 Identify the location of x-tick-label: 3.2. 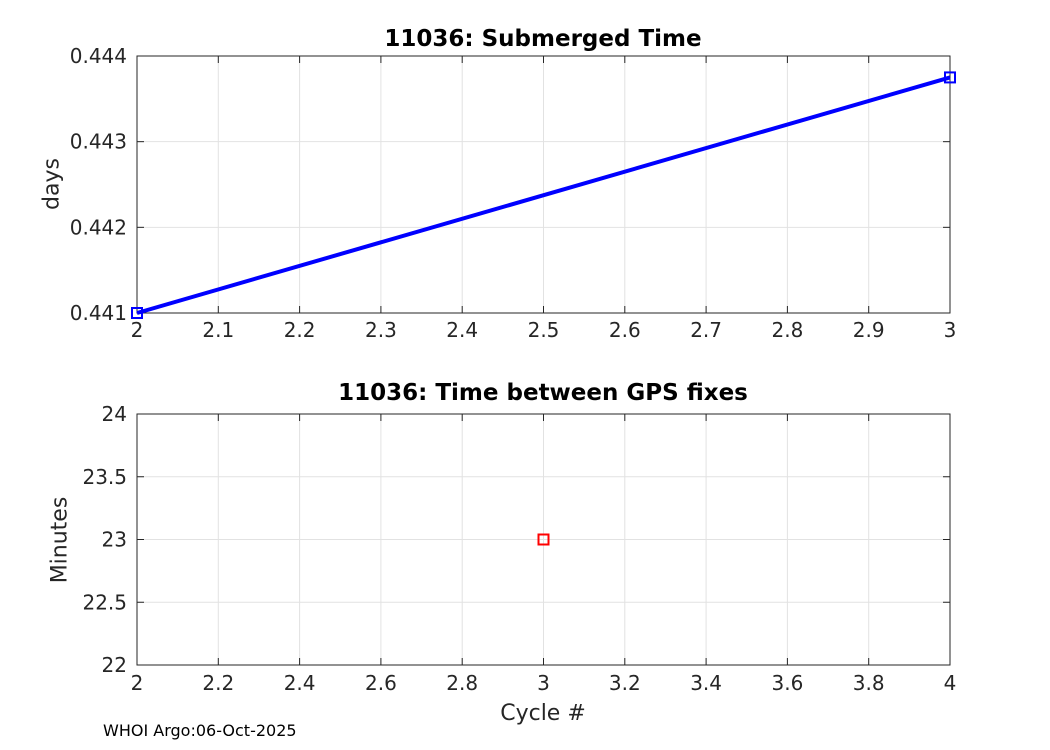
(625, 683).